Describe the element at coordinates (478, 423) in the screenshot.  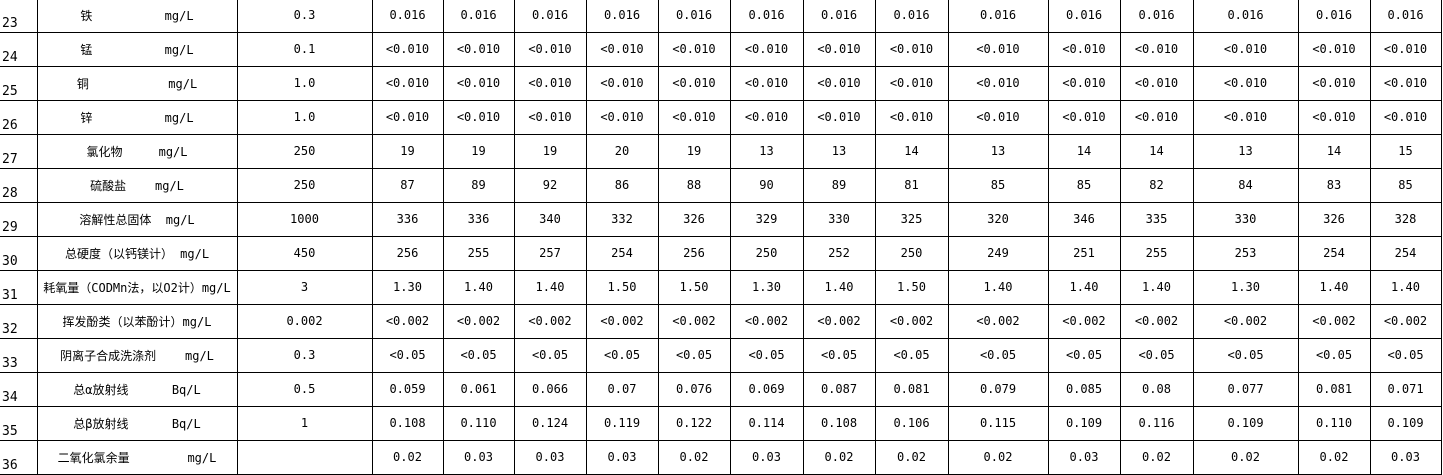
I see `measurement-cell: 0.110` at that location.